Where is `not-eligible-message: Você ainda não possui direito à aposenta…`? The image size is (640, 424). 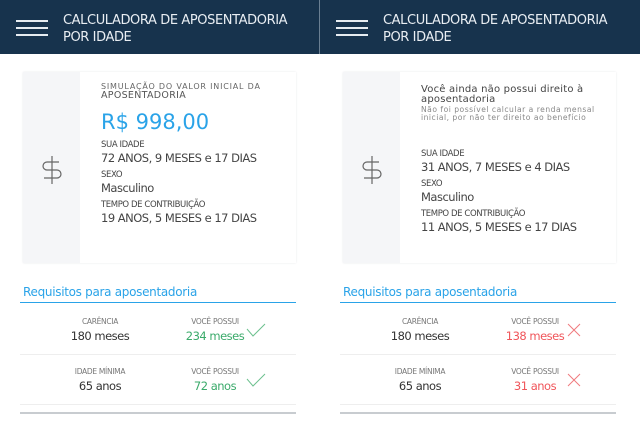 not-eligible-message: Você ainda não possui direito à aposenta… is located at coordinates (502, 94).